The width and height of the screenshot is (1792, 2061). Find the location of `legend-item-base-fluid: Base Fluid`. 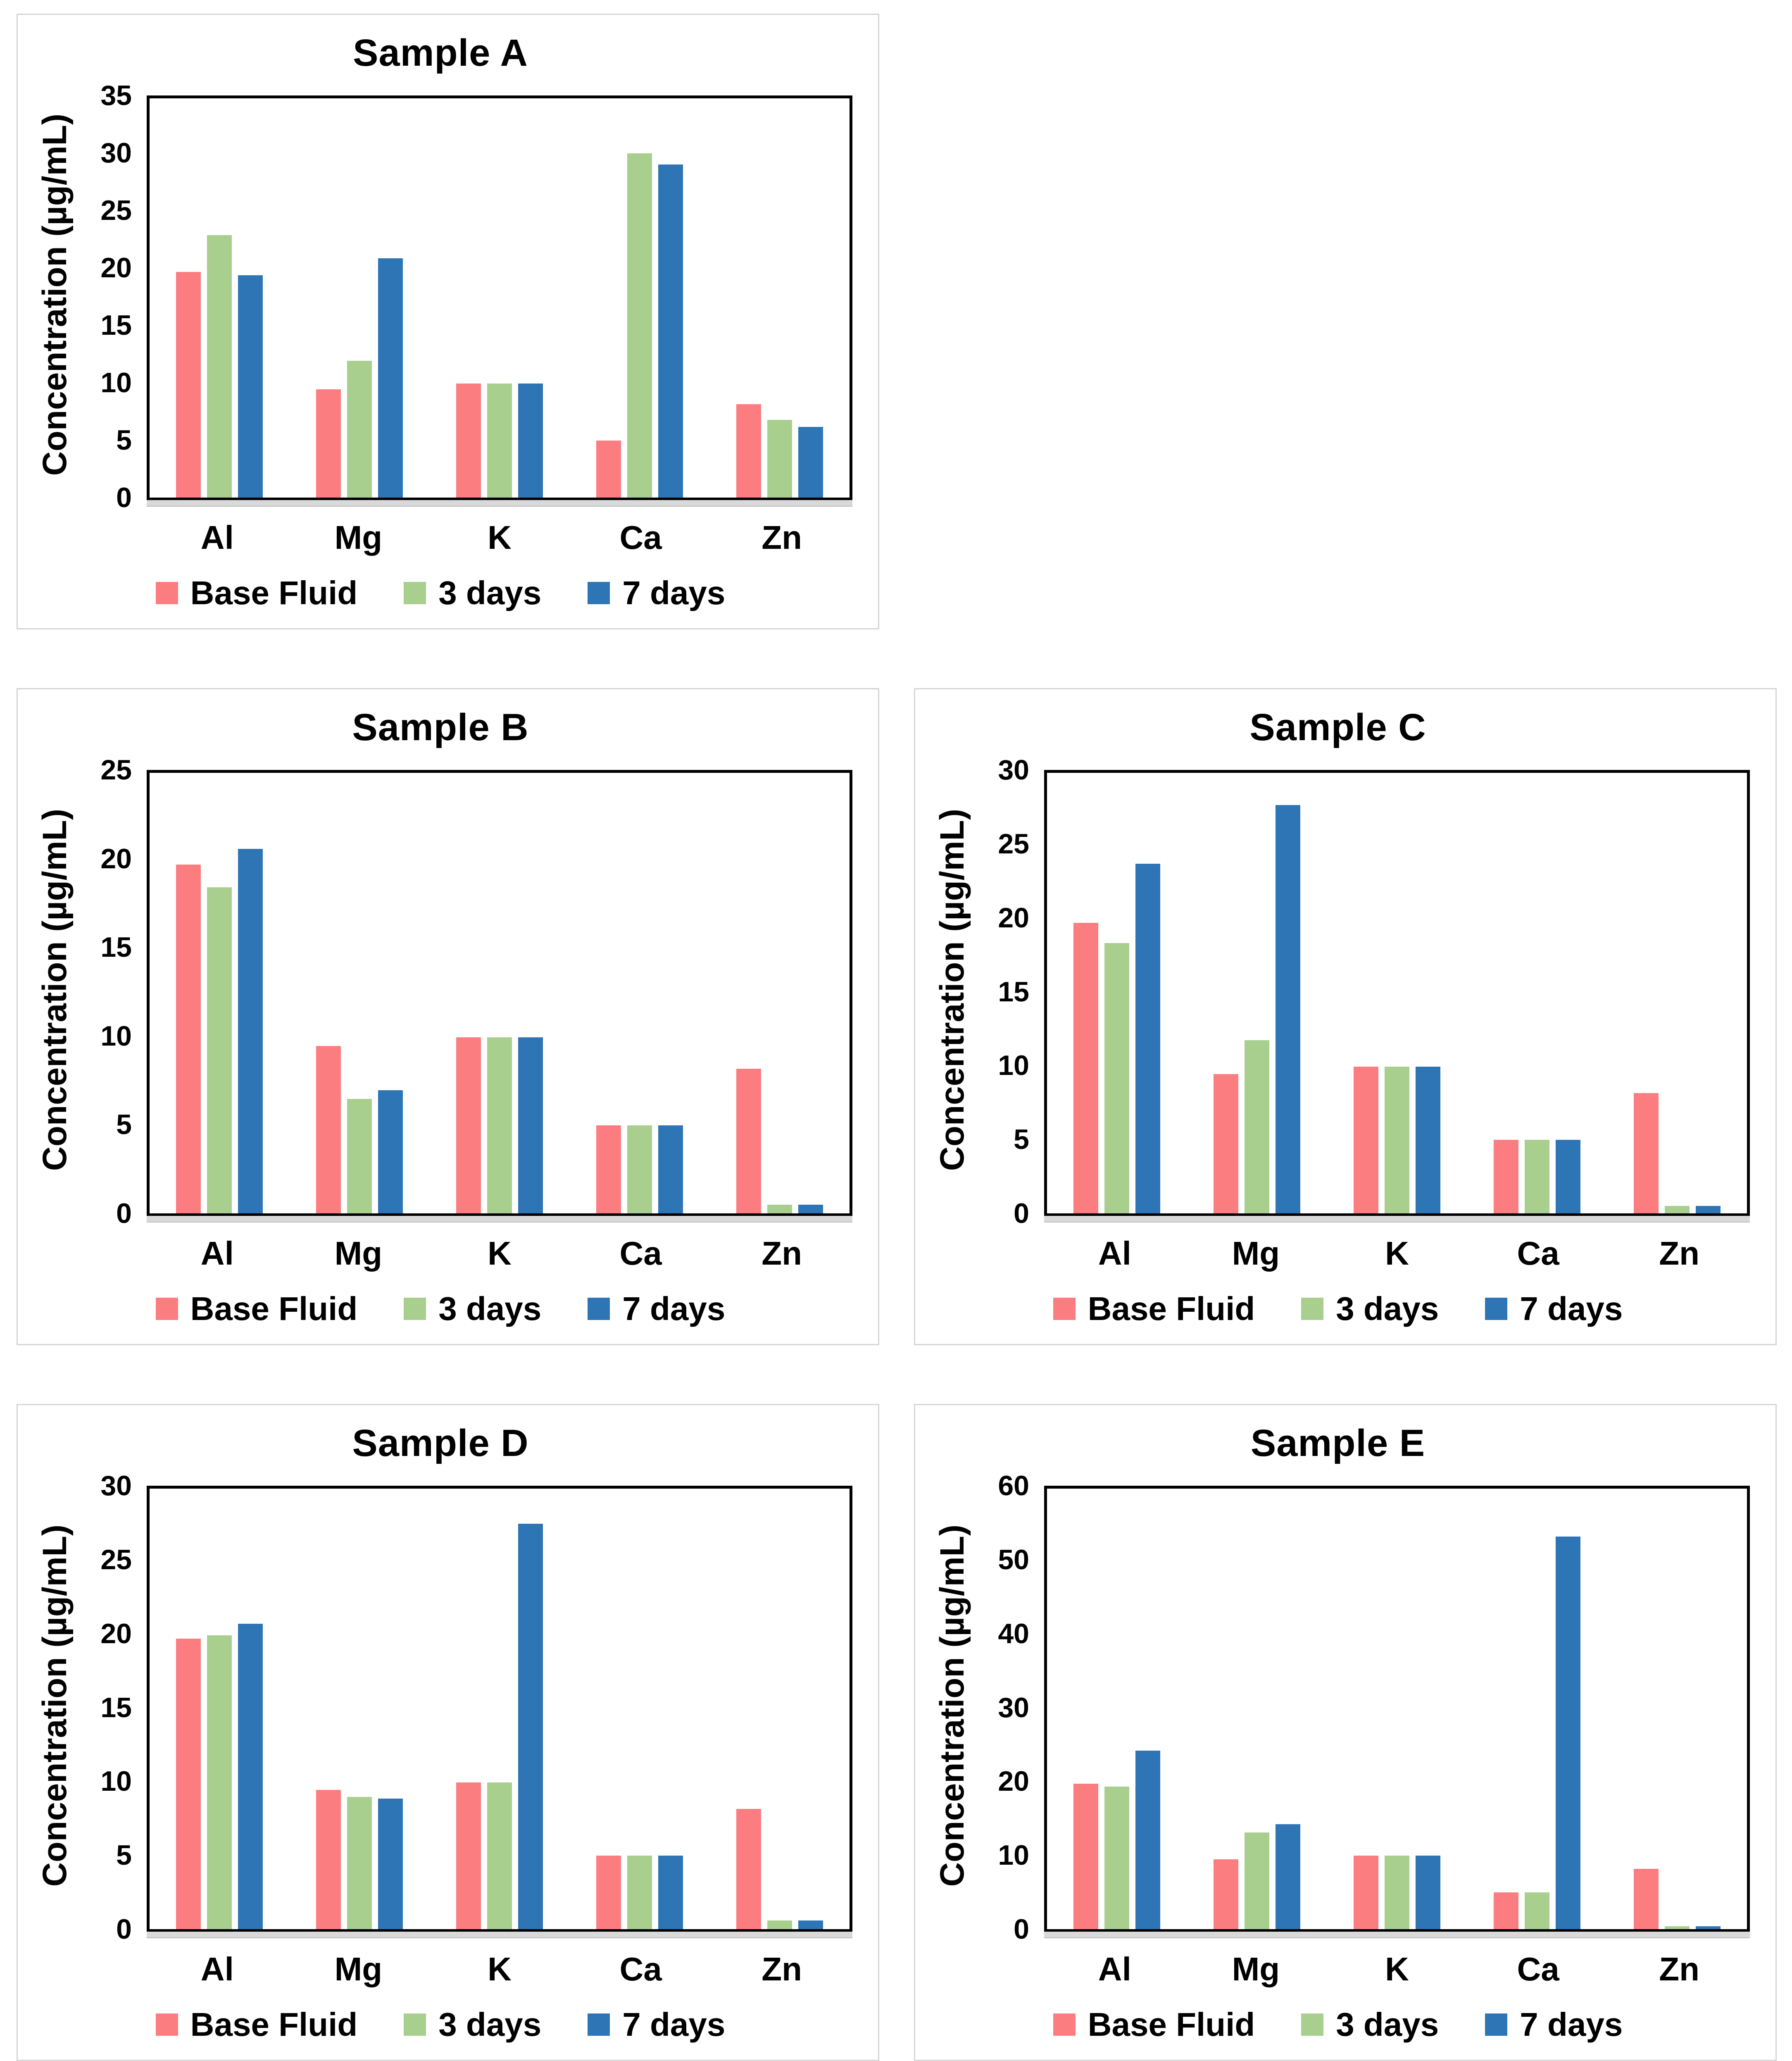

legend-item-base-fluid: Base Fluid is located at coordinates (1154, 2025).